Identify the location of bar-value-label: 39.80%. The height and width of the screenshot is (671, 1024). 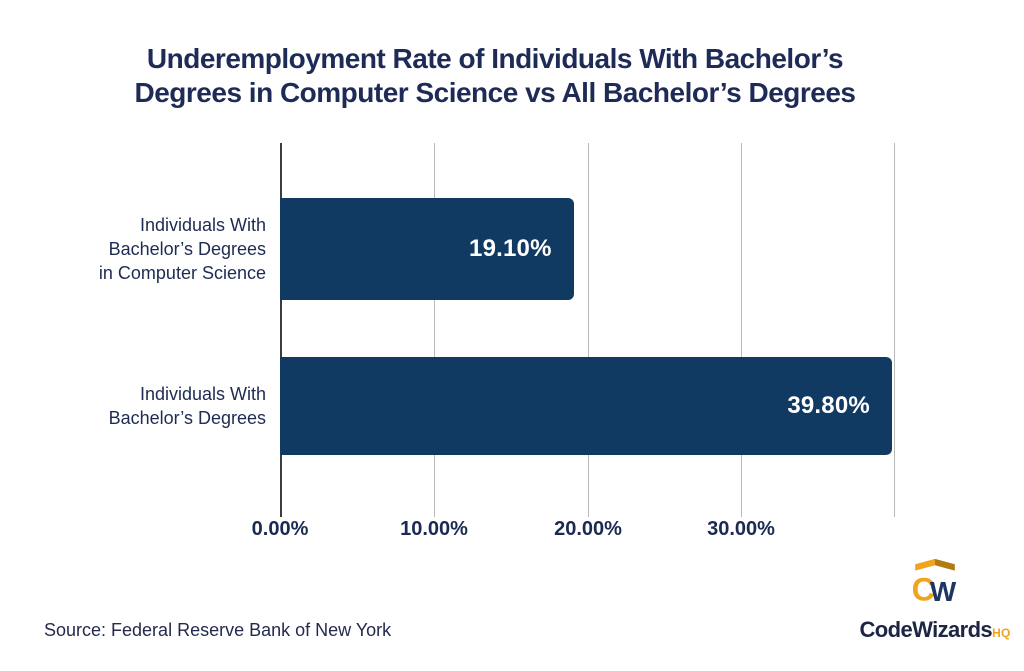
(828, 405).